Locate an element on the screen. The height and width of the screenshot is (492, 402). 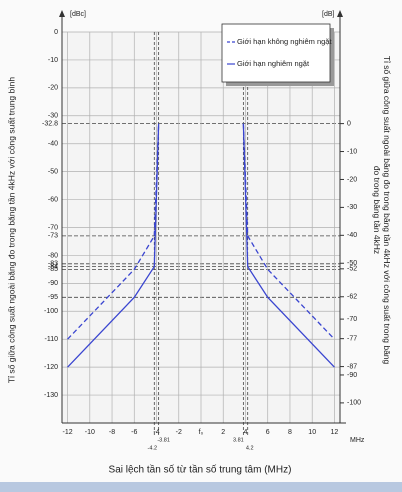
x-tick-label: 4 is located at coordinates (246, 432).